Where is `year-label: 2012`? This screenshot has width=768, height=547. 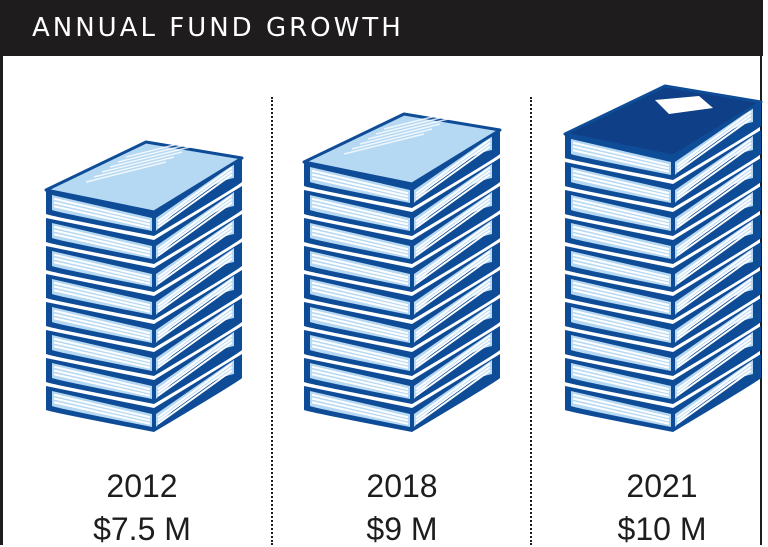
year-label: 2012 is located at coordinates (142, 486).